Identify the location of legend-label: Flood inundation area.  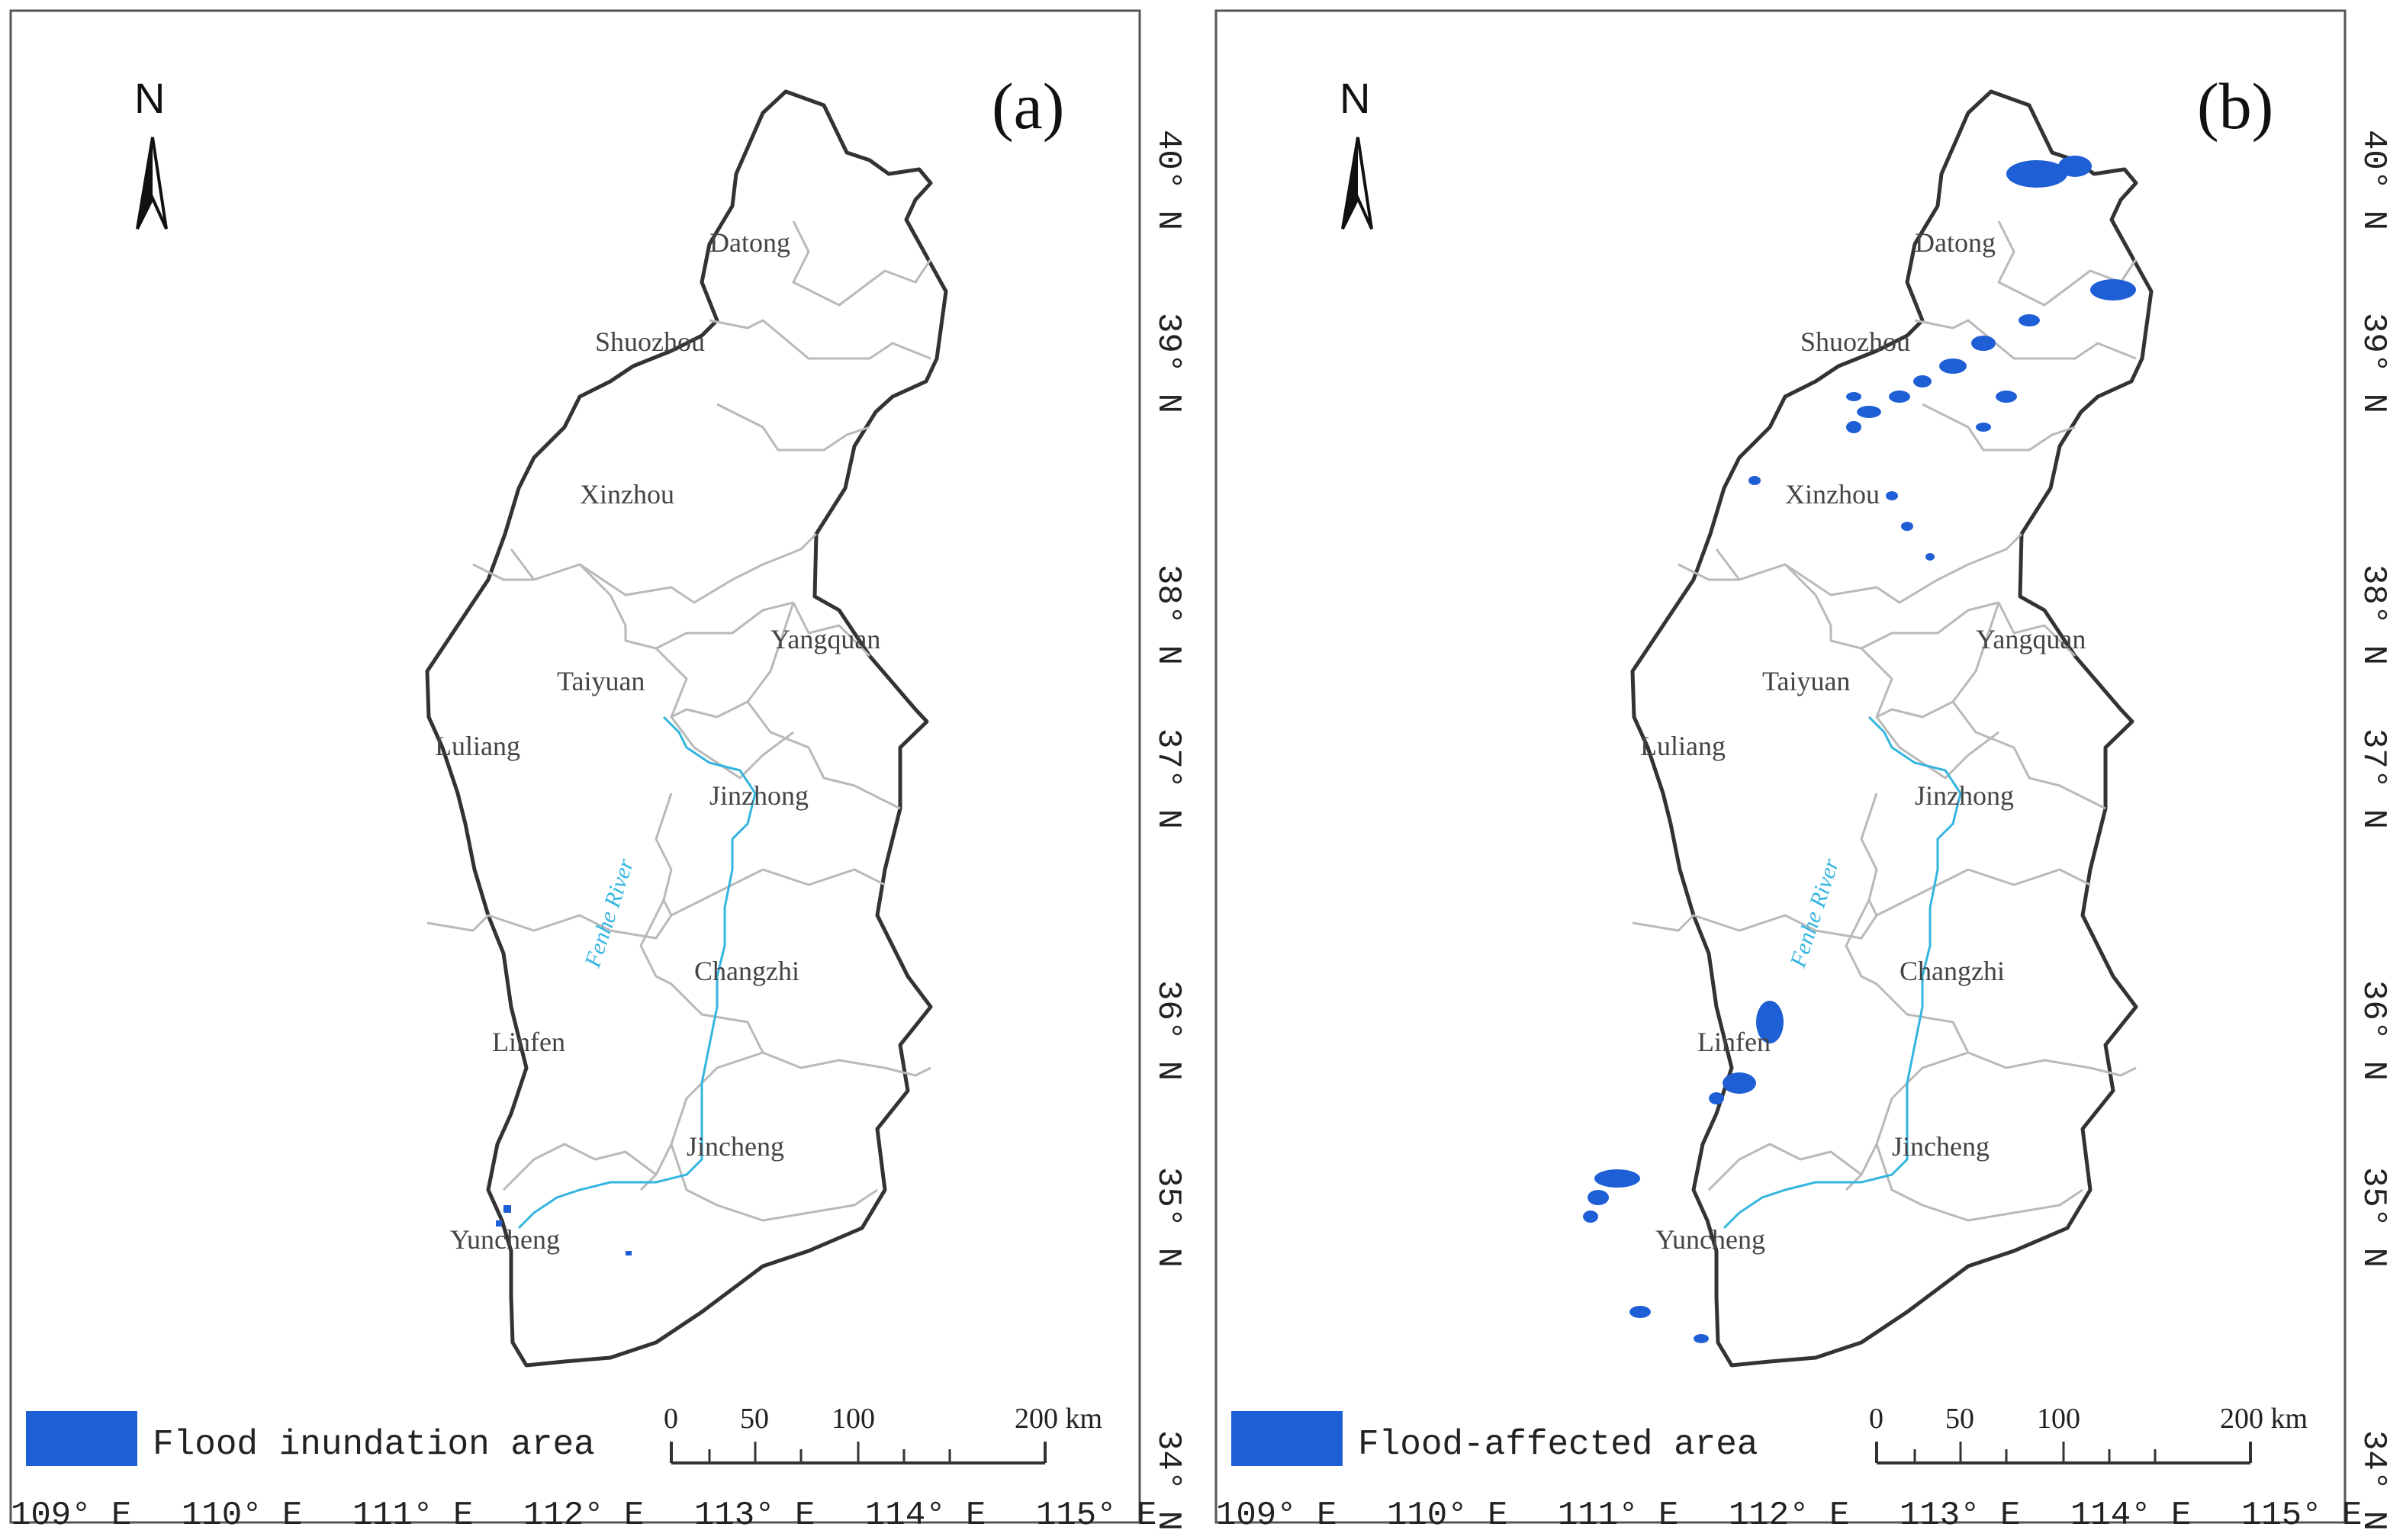
(374, 1444).